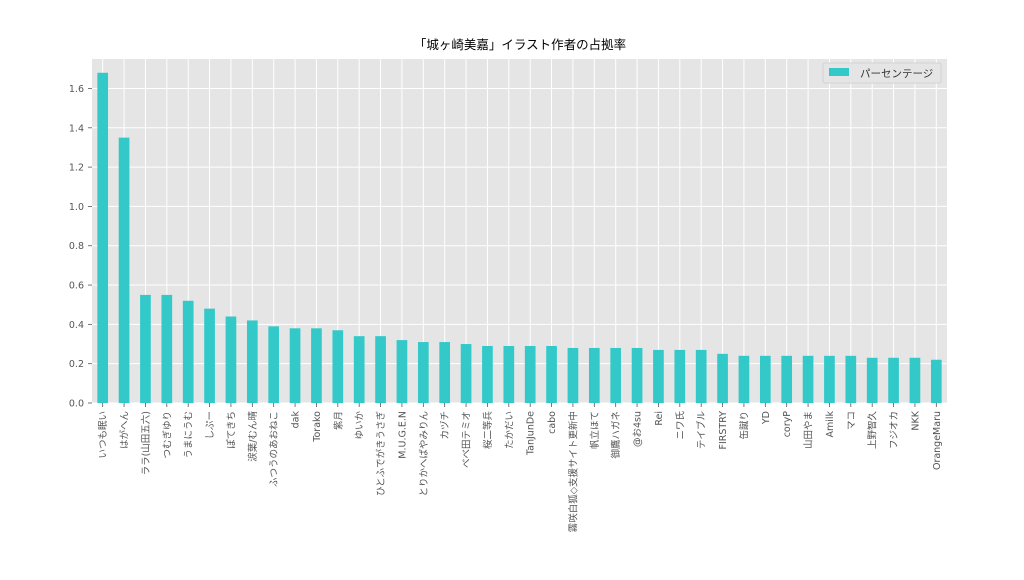 This screenshot has width=1024, height=580. What do you see at coordinates (894, 430) in the screenshot?
I see `x-tick-label: フジオカ` at bounding box center [894, 430].